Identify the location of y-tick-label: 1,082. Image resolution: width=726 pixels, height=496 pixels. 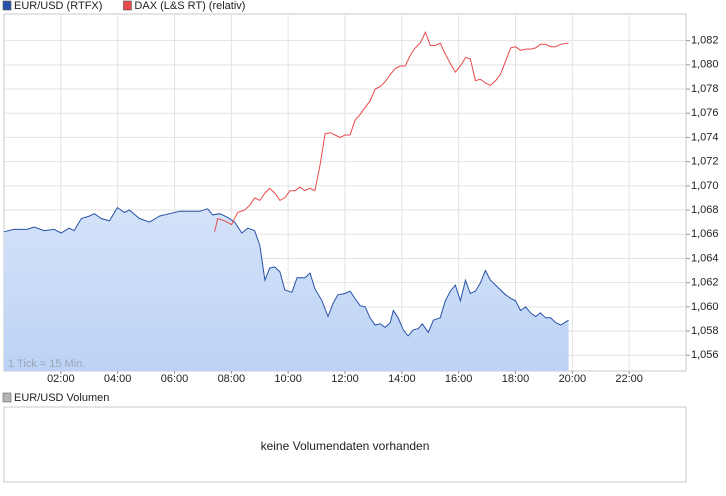
(705, 41).